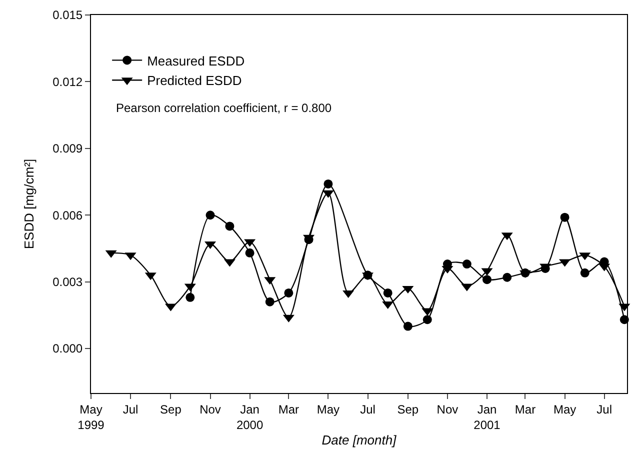 This screenshot has width=634, height=457. Describe the element at coordinates (67, 215) in the screenshot. I see `y-tick-label: 0.006` at that location.